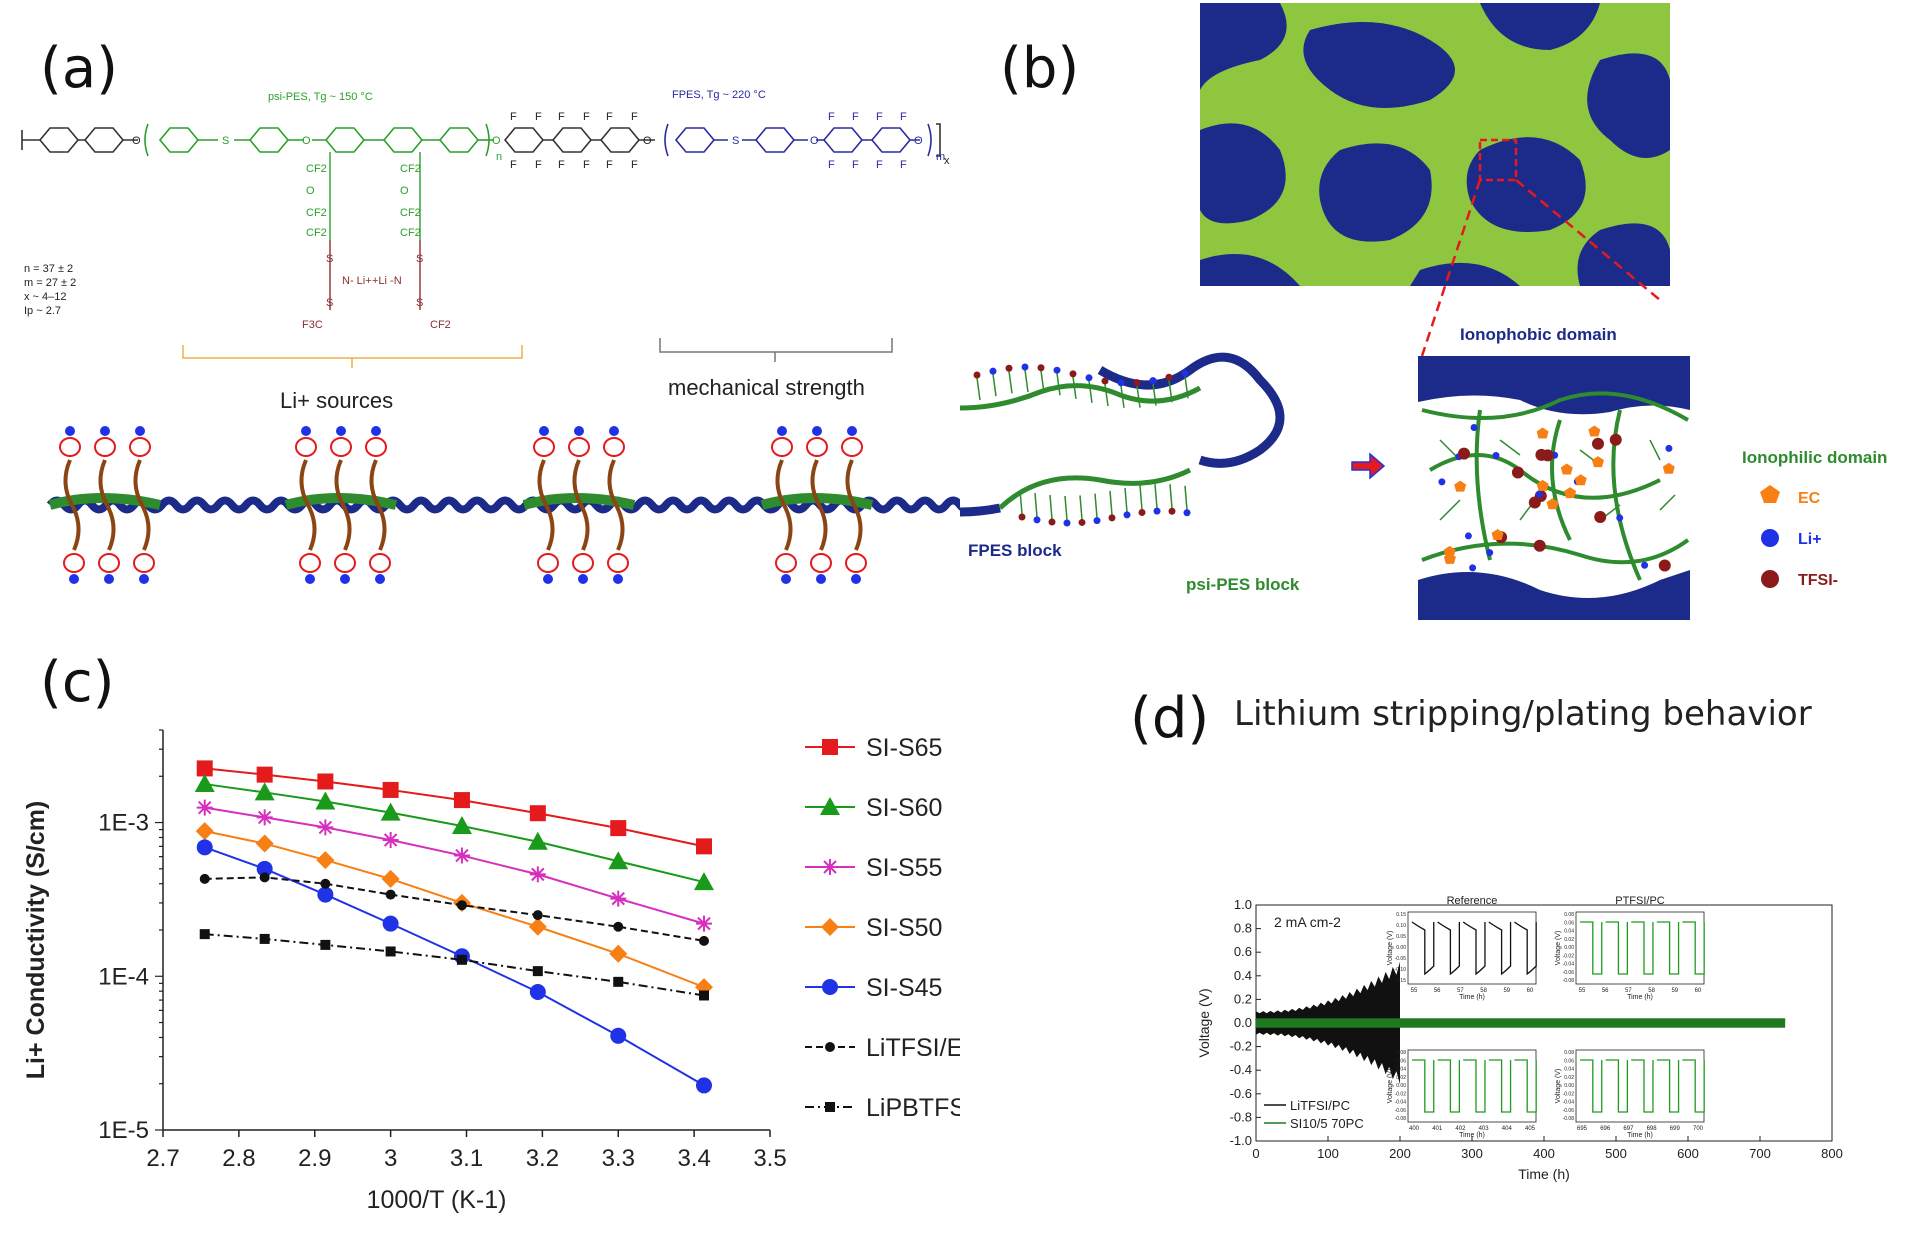 This screenshot has width=1920, height=1233. I want to click on y-axis-label: Li+ Conductivity (S/cm), so click(36, 940).